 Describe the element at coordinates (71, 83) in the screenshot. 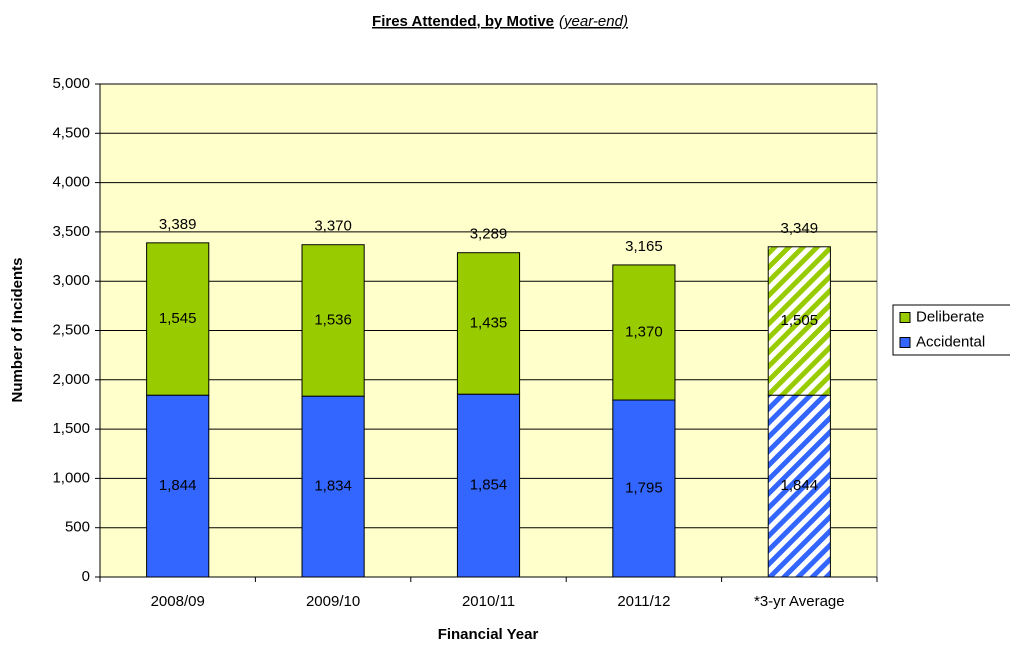

I see `y-tick-label: 5,000` at that location.